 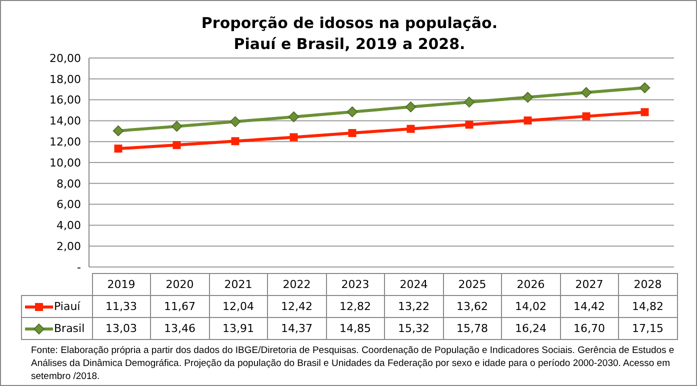 What do you see at coordinates (531, 307) in the screenshot?
I see `data-label: 14,02` at bounding box center [531, 307].